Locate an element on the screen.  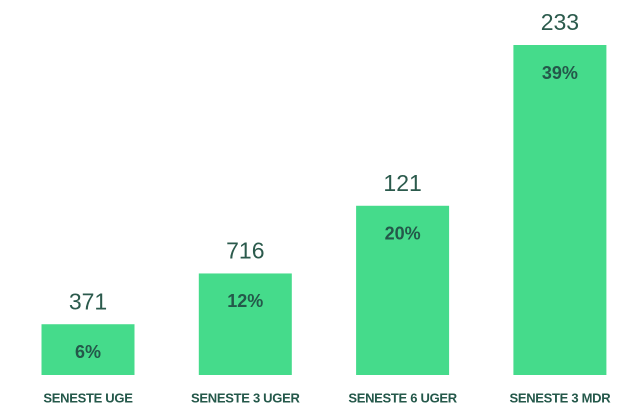
bar-percent-label: 20% is located at coordinates (403, 234).